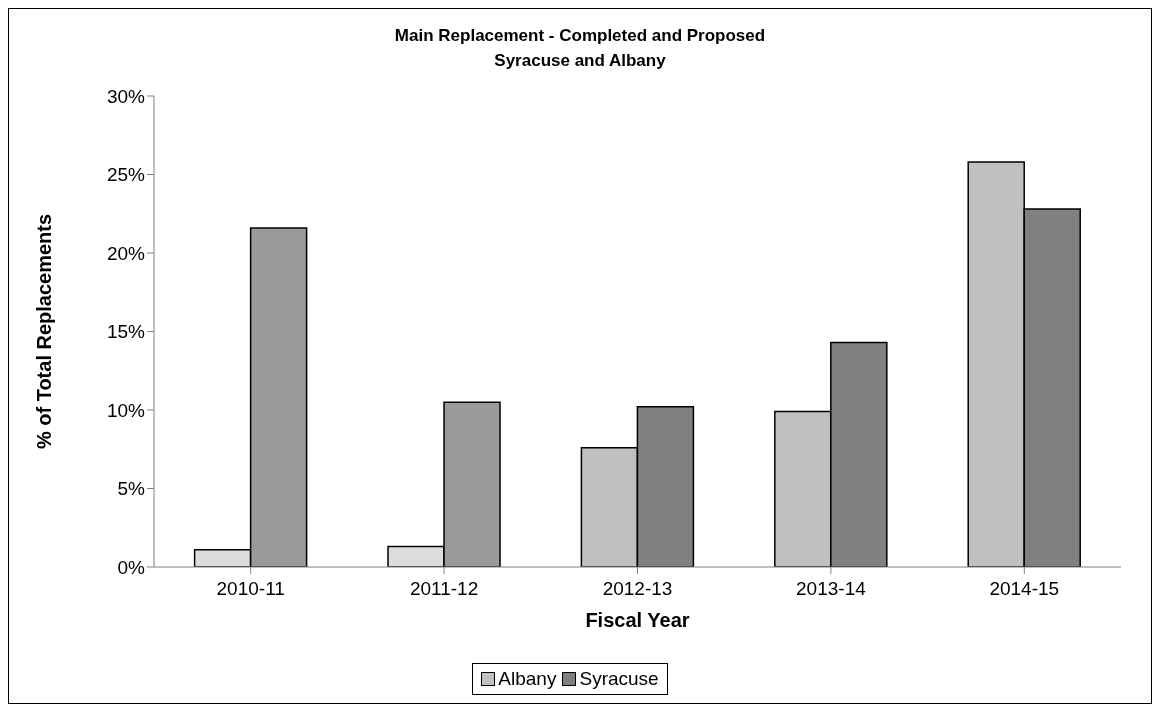 This screenshot has height=704, width=1160. What do you see at coordinates (580, 36) in the screenshot?
I see `chart-title: Main Replacement - Completed and Proposed` at bounding box center [580, 36].